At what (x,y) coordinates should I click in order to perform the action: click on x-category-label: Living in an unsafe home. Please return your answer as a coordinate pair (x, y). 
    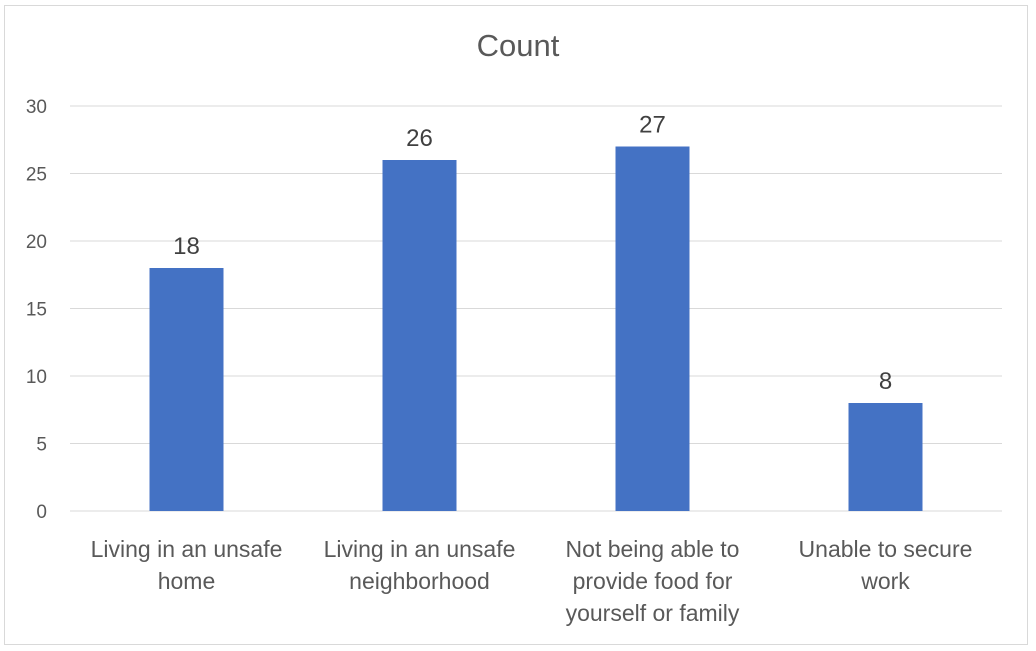
    Looking at the image, I should click on (187, 565).